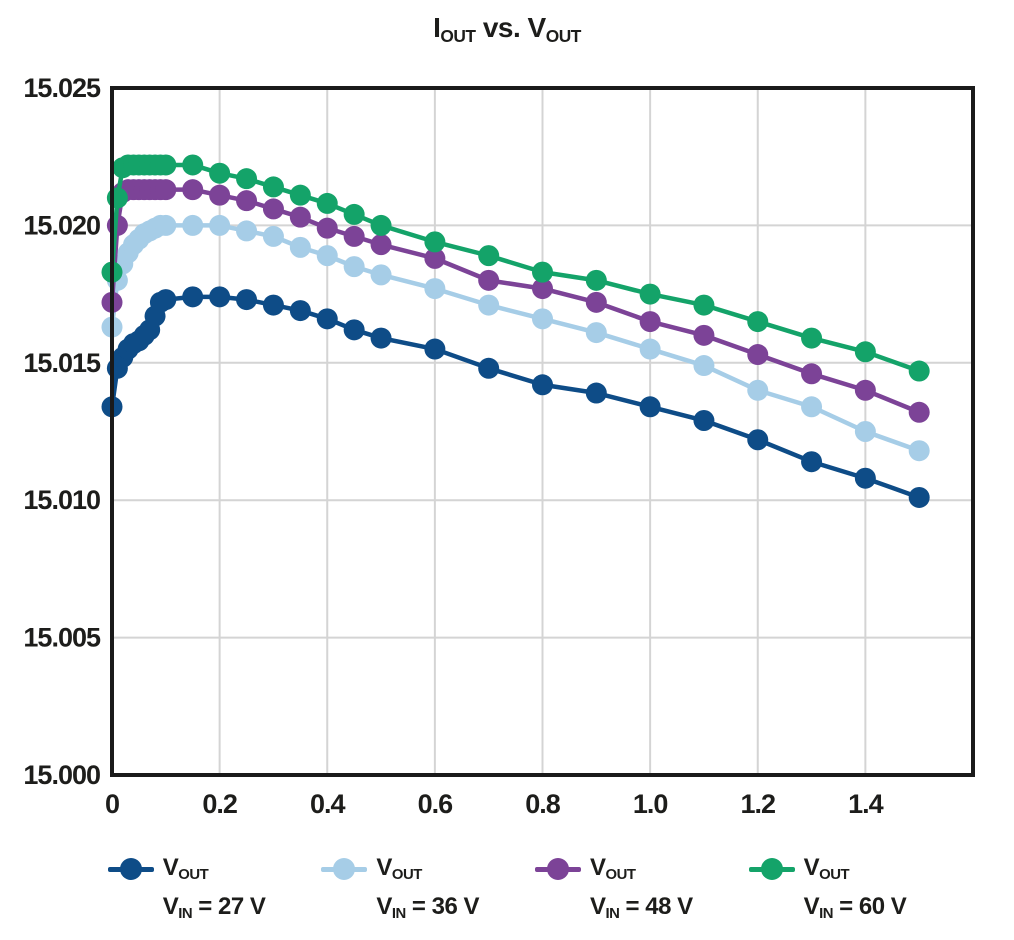  I want to click on x-tick-label: 1.0, so click(650, 804).